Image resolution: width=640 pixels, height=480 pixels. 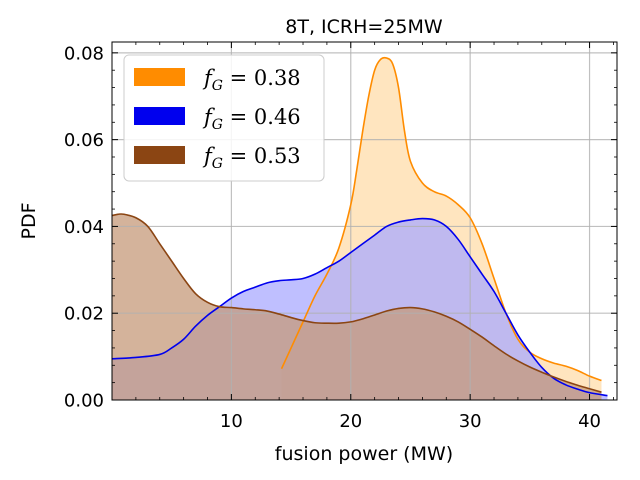 I want to click on y-tick-label: 0.06, so click(x=84, y=140).